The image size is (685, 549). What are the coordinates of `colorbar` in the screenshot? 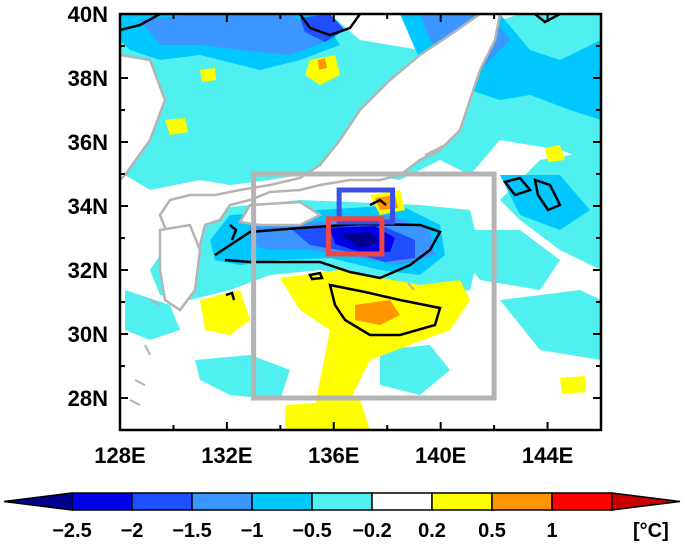 It's located at (342, 501).